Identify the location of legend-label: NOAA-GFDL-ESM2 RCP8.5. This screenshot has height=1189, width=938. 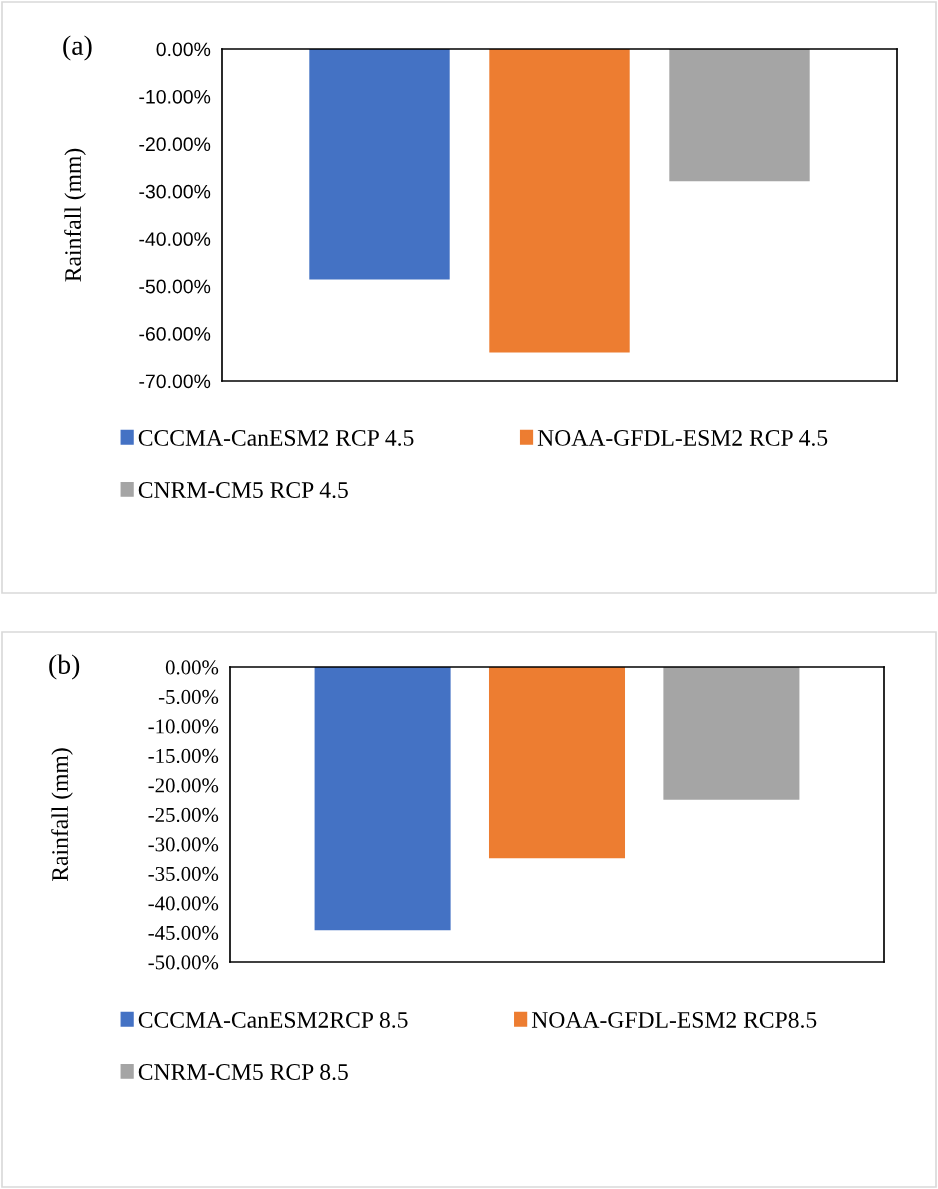
(674, 1019).